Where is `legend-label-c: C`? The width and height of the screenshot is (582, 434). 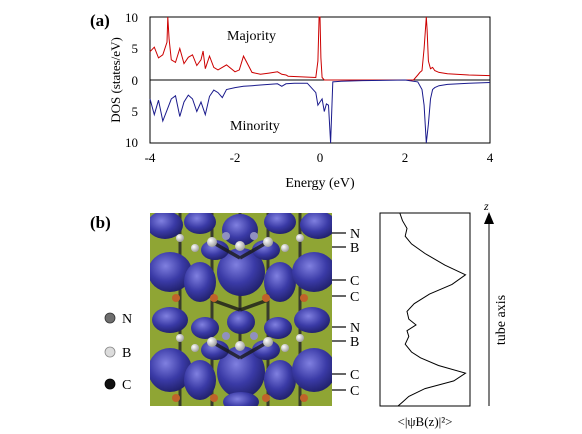
legend-label-c: C is located at coordinates (126, 385).